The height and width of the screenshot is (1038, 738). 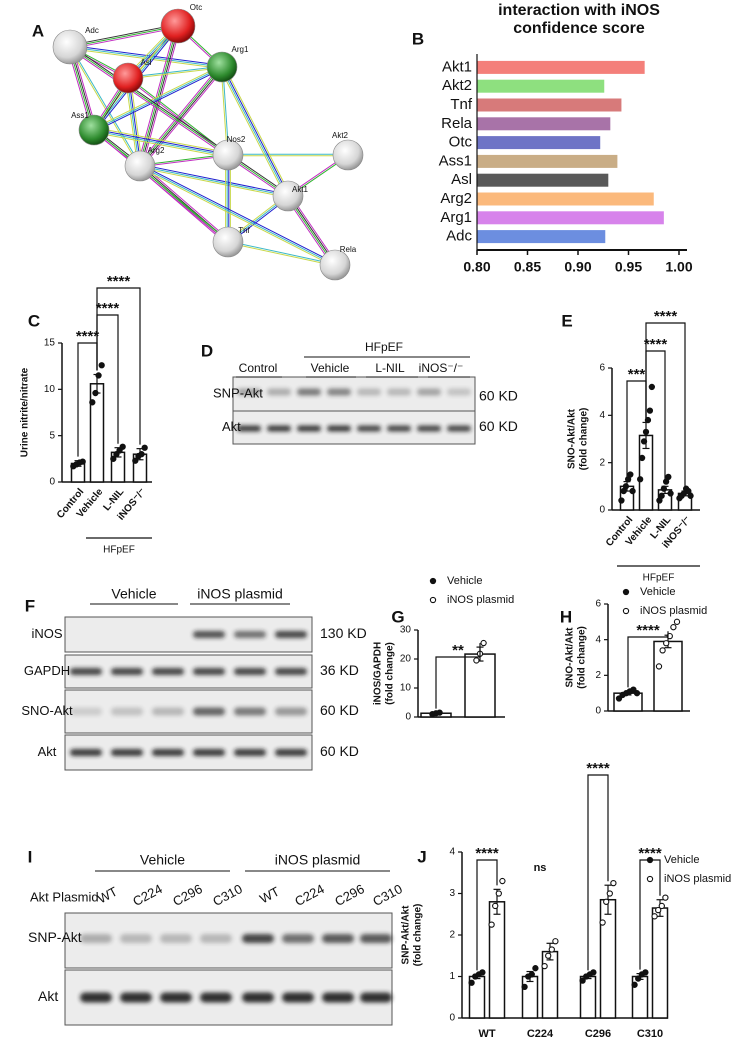 What do you see at coordinates (650, 1033) in the screenshot?
I see `x-tick-label: C310` at bounding box center [650, 1033].